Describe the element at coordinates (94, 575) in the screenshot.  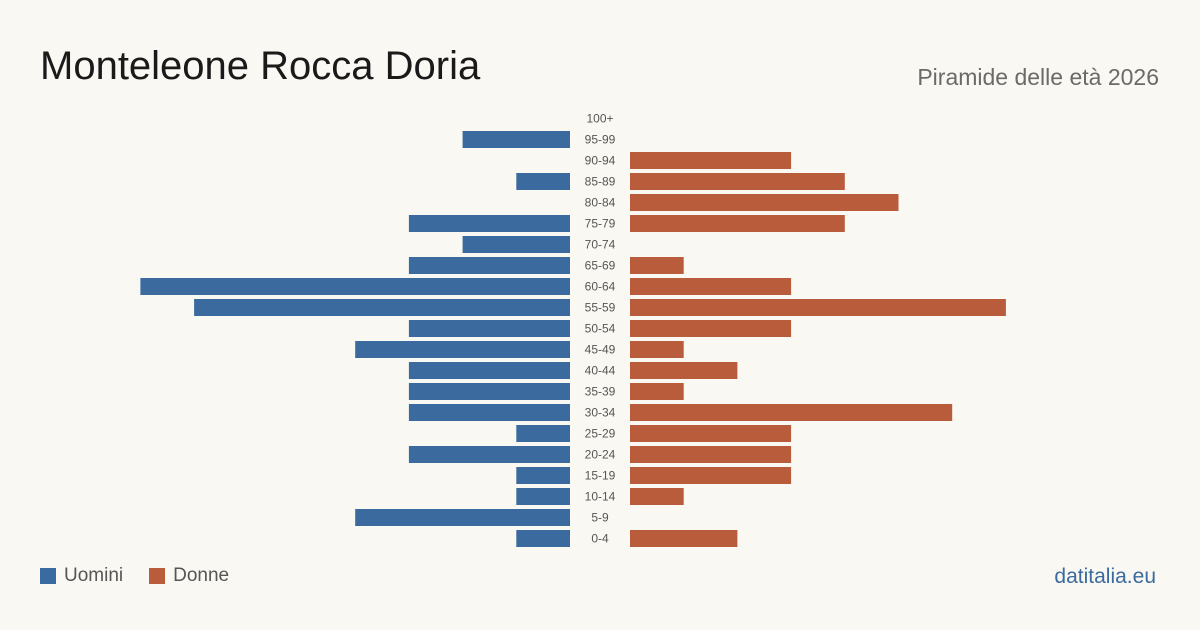
I see `legend-label-men: Uomini` at that location.